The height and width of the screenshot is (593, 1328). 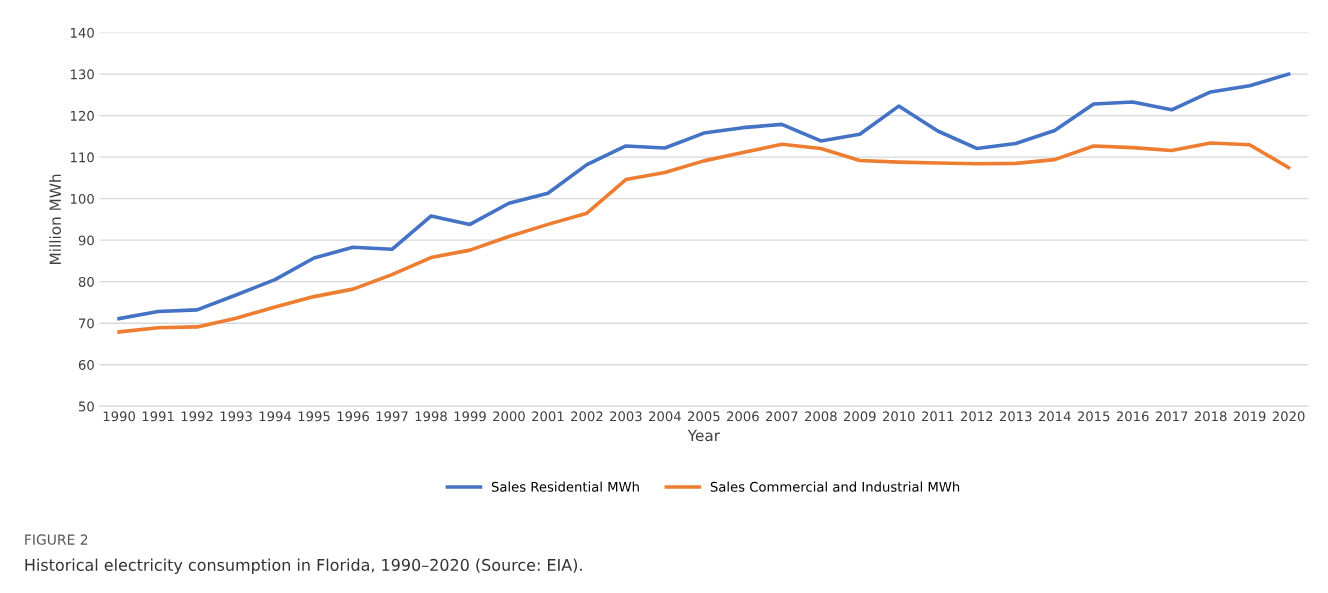 What do you see at coordinates (781, 416) in the screenshot?
I see `x-tick-label: 2007` at bounding box center [781, 416].